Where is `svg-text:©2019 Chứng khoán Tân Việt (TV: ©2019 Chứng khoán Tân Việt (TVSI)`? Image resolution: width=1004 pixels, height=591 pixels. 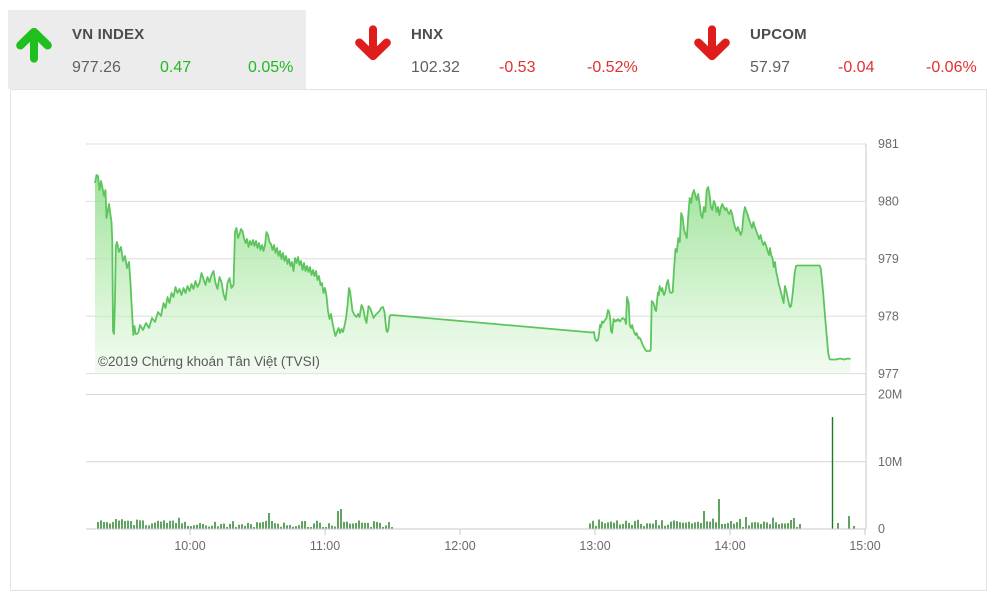 svg-text:©2019 Chứng khoán Tân Việt (TV: ©2019 Chứng khoán Tân Việt (TVSI) is located at coordinates (209, 361).